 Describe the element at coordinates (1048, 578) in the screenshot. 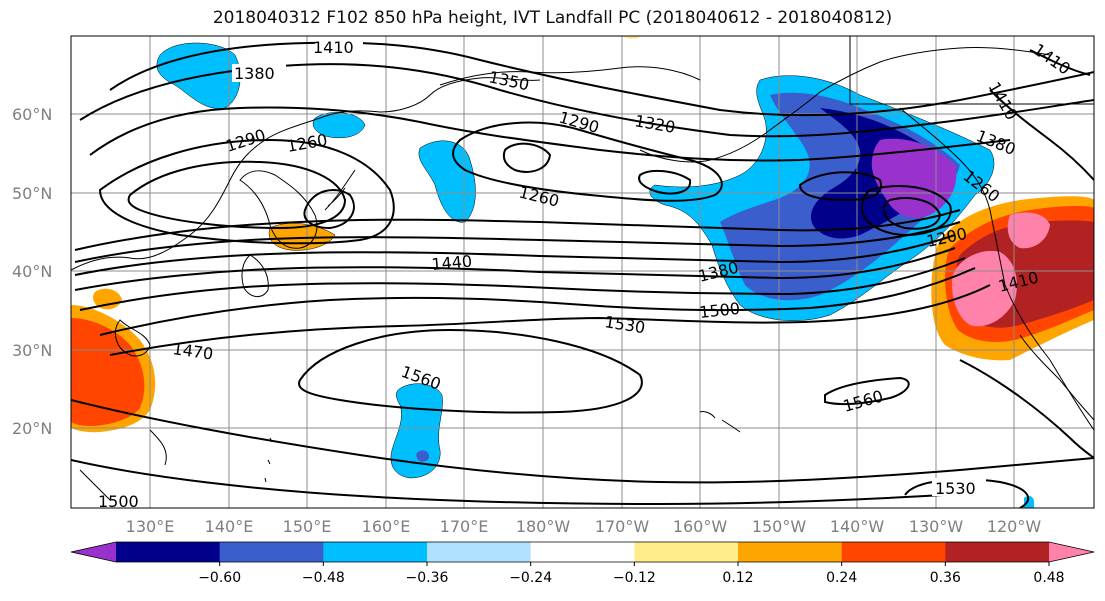

I see `colorbar-tick-label: 0.48` at that location.